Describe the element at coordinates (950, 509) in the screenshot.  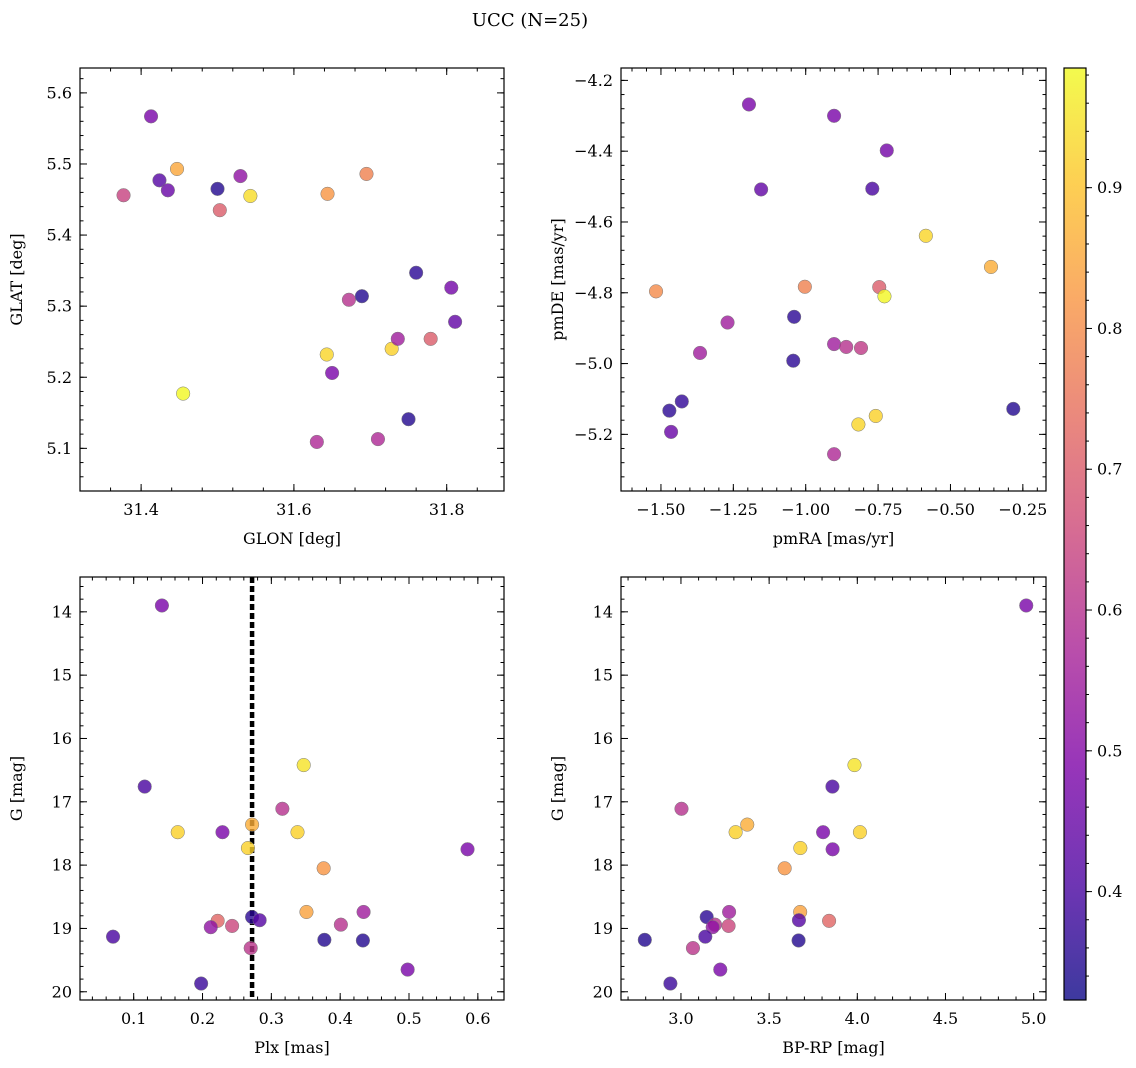
I see `x-tick-label: −0.50` at that location.